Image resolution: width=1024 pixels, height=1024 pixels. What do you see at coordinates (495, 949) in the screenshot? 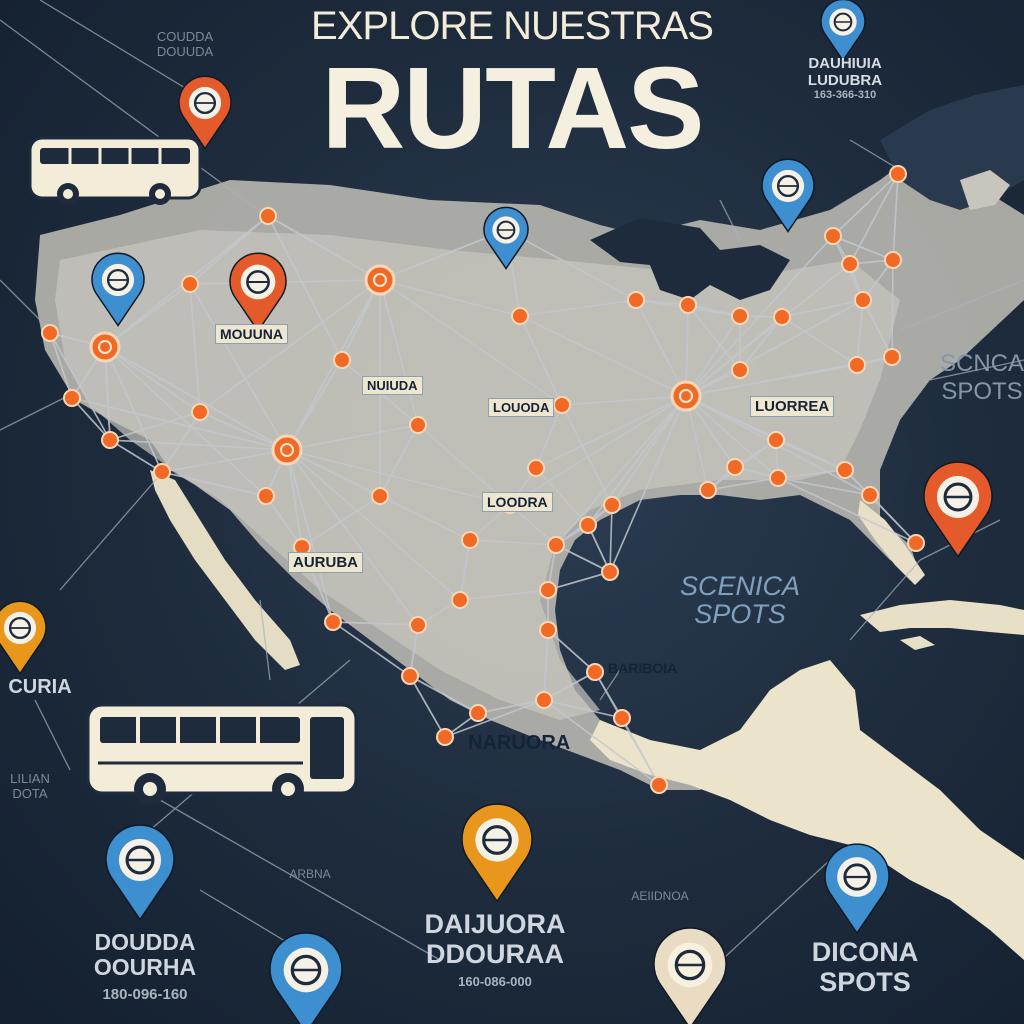
I see `bottom-center-caption: DAIJUORA DDOURAA 160-086-000` at bounding box center [495, 949].